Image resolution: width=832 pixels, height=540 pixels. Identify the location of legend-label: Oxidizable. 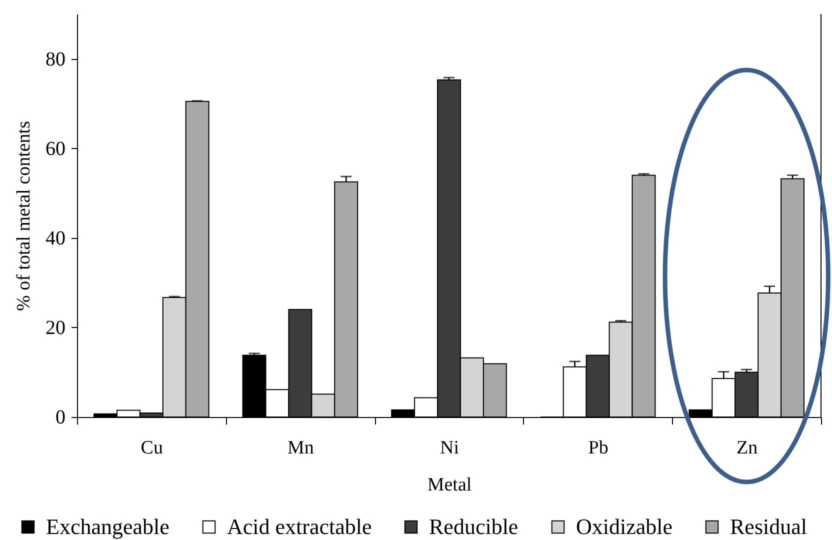
(624, 526).